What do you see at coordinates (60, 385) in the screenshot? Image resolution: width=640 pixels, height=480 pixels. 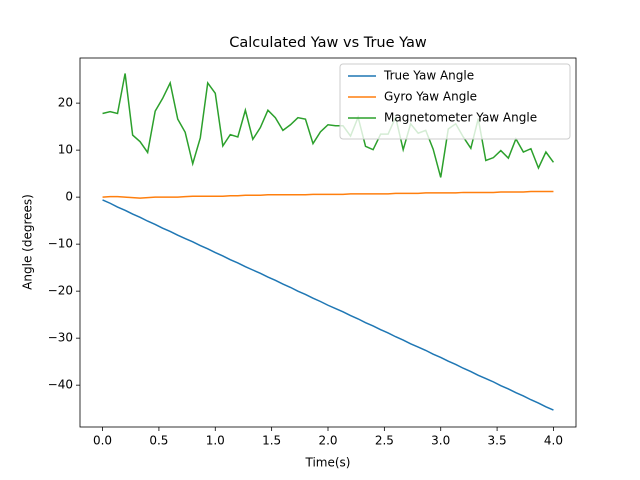 I see `y-tick-label: −40` at bounding box center [60, 385].